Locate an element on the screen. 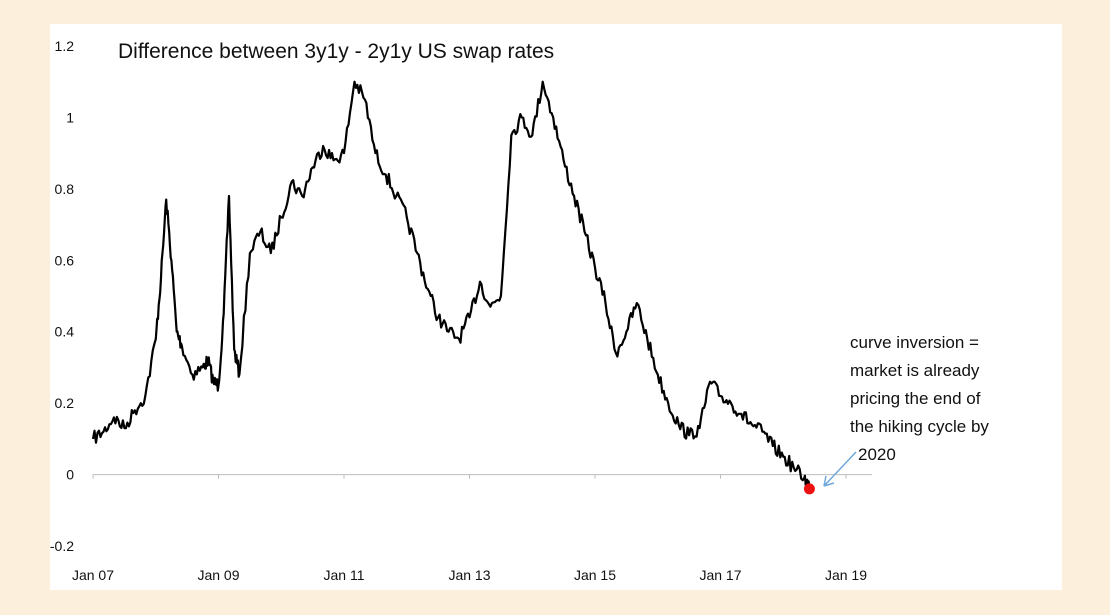 This screenshot has height=615, width=1110. x-tick-label: Jan 07 is located at coordinates (93, 575).